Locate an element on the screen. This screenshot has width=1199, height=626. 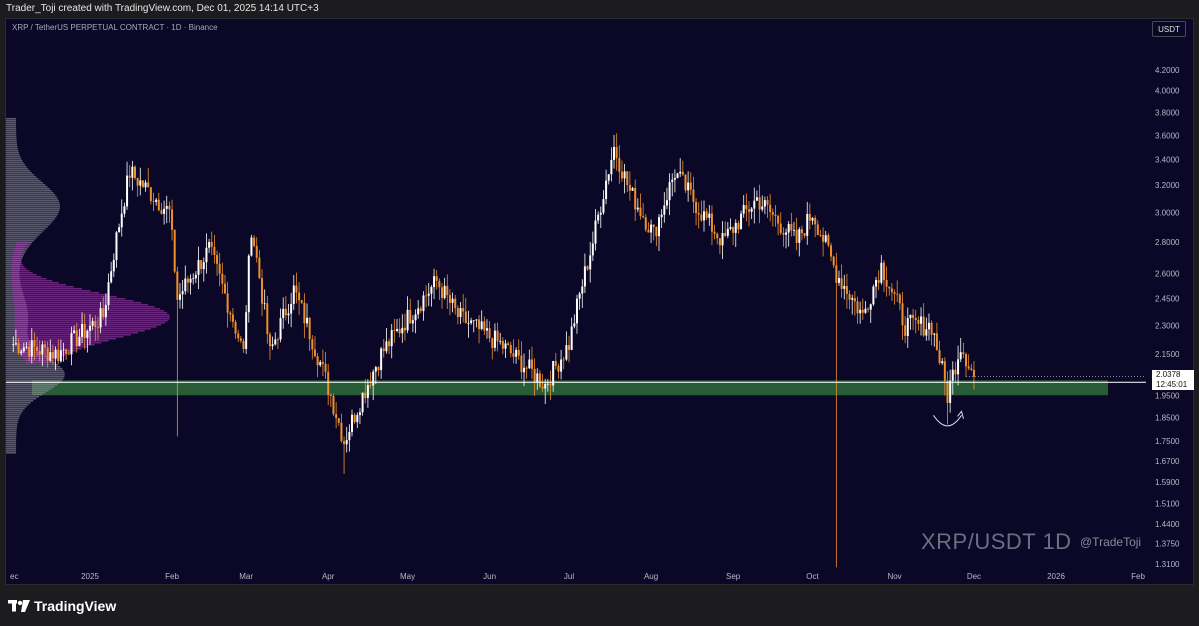
tradingview-logo-icon is located at coordinates (19, 606).